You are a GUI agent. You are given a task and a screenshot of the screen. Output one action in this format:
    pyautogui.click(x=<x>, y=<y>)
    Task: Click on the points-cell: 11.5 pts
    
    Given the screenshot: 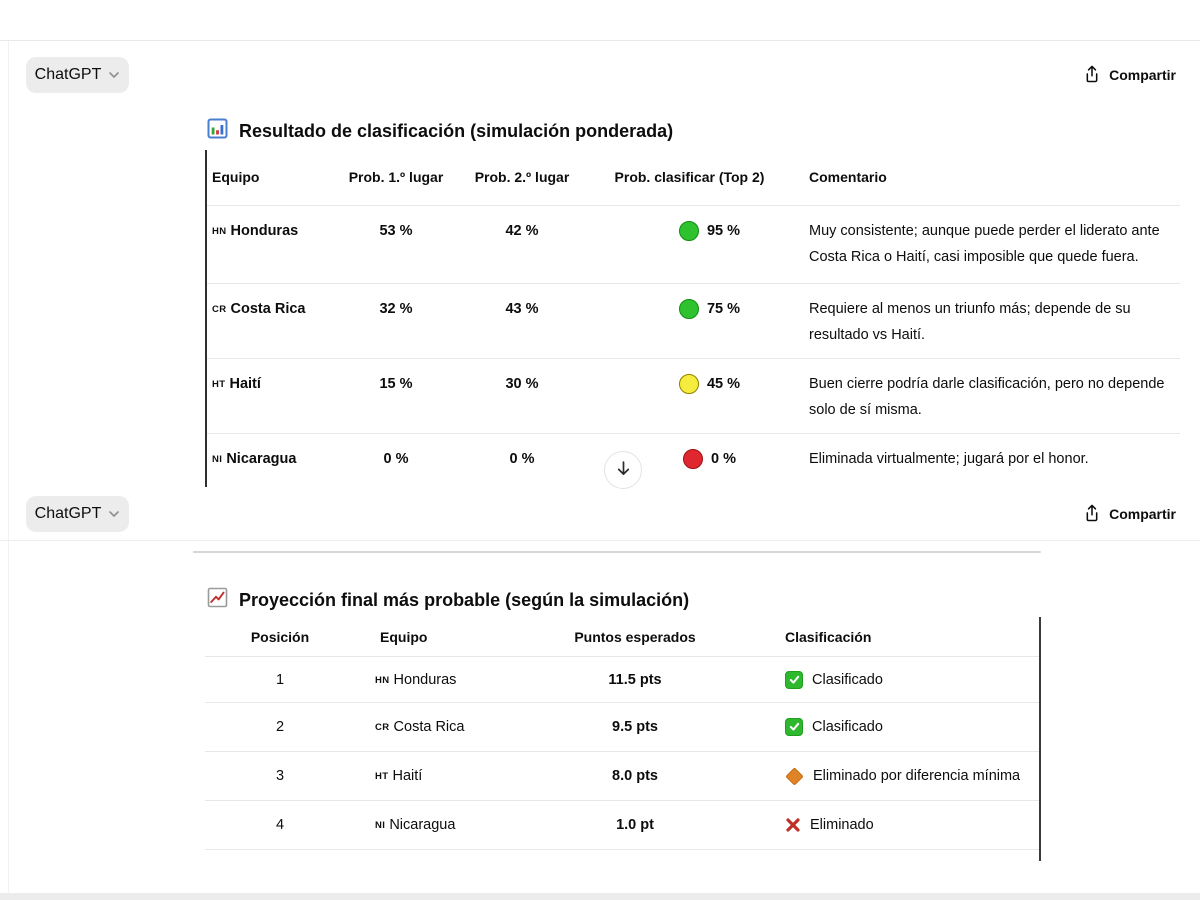 What is the action you would take?
    pyautogui.click(x=635, y=679)
    